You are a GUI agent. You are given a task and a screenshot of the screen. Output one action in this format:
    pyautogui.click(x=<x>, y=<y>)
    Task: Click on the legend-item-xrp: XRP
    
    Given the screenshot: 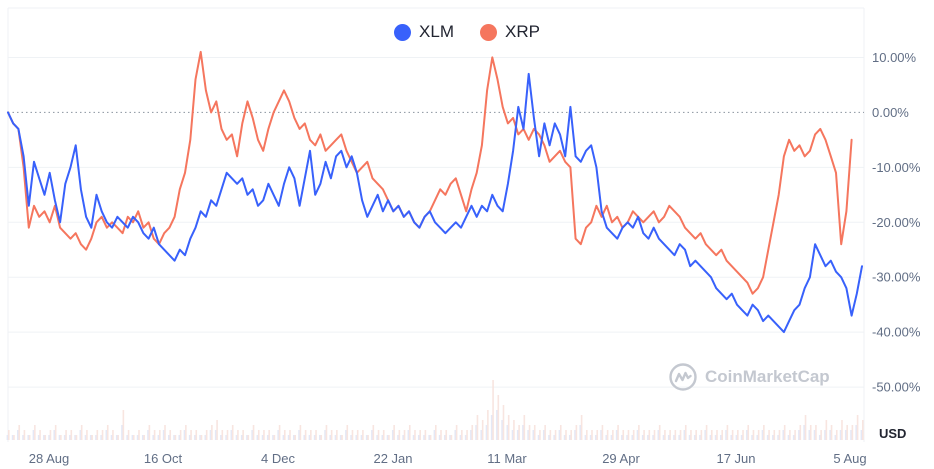 What is the action you would take?
    pyautogui.click(x=510, y=32)
    